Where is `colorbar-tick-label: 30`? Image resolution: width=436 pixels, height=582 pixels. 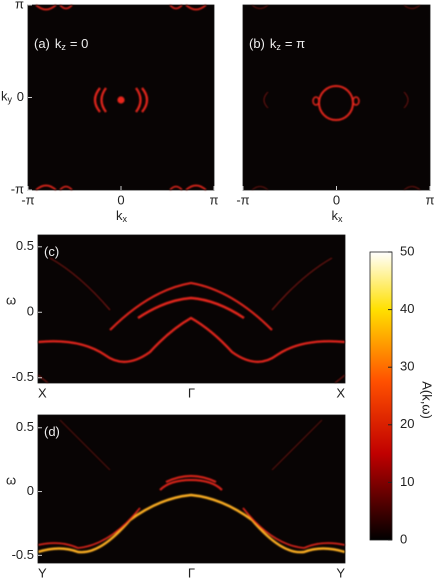
colorbar-tick-label: 30 is located at coordinates (407, 366).